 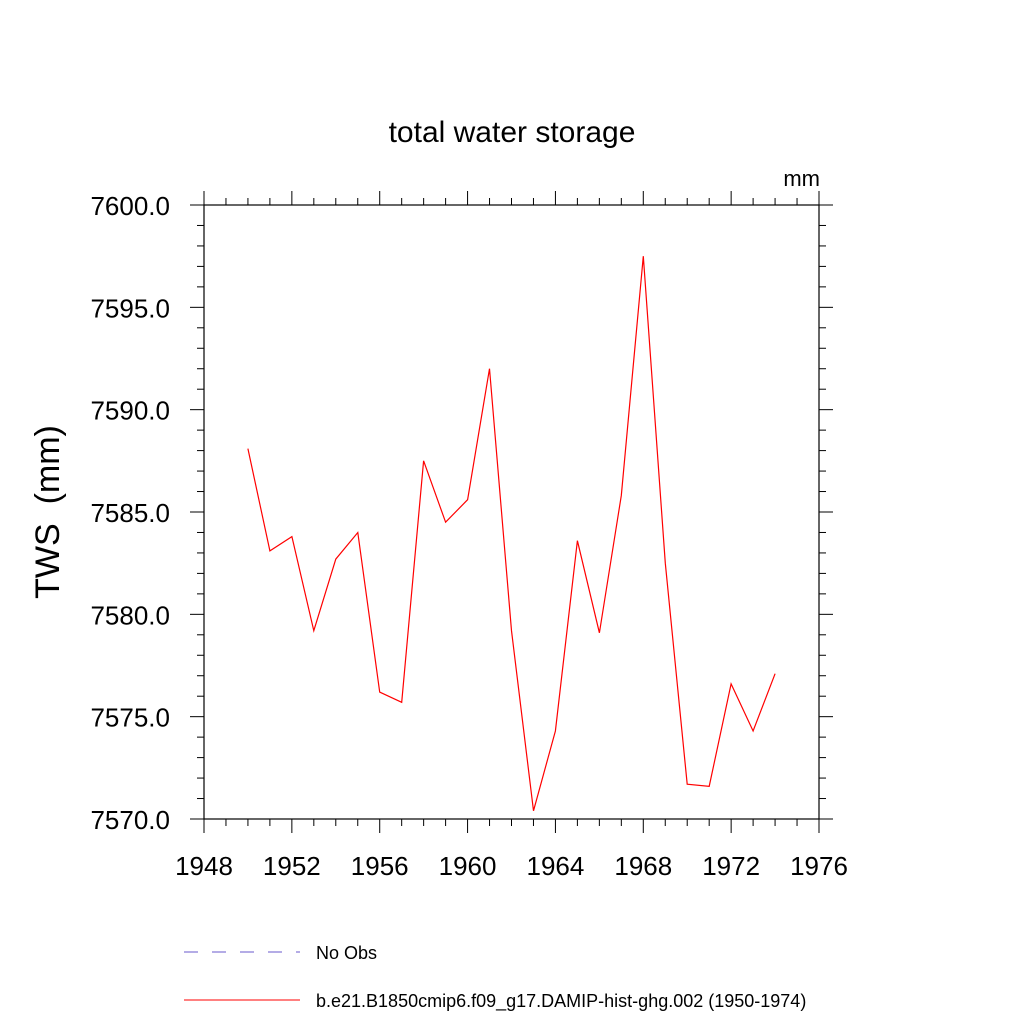 I want to click on x-tick-label: 1976, so click(x=819, y=866).